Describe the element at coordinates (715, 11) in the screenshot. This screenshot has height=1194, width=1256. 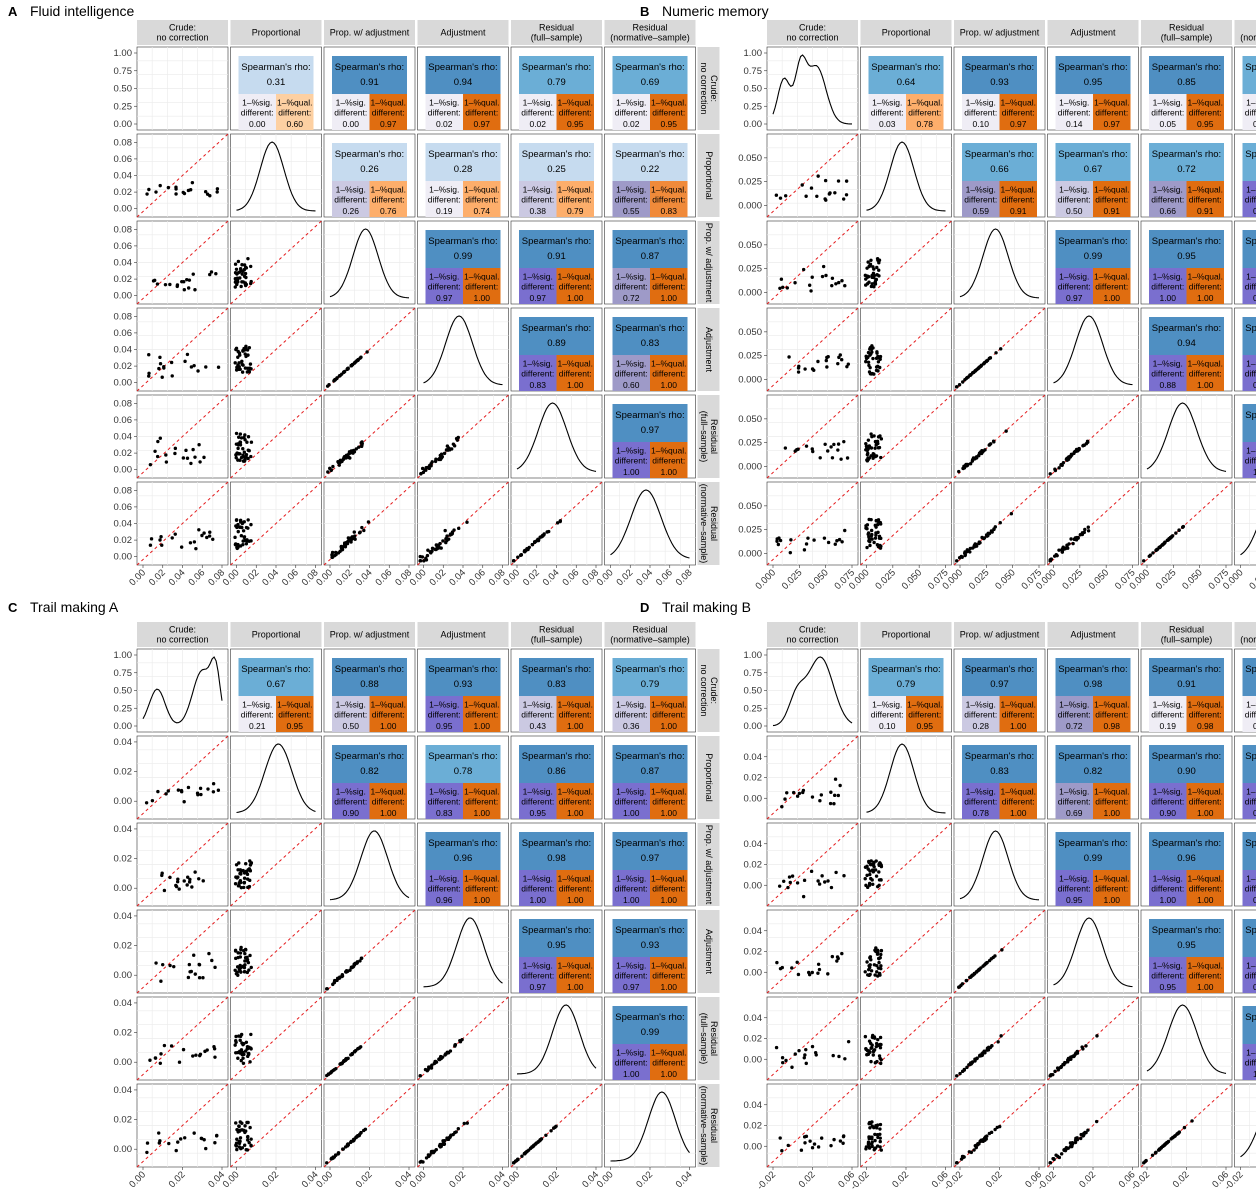
I see `panel-title: Numeric memory` at that location.